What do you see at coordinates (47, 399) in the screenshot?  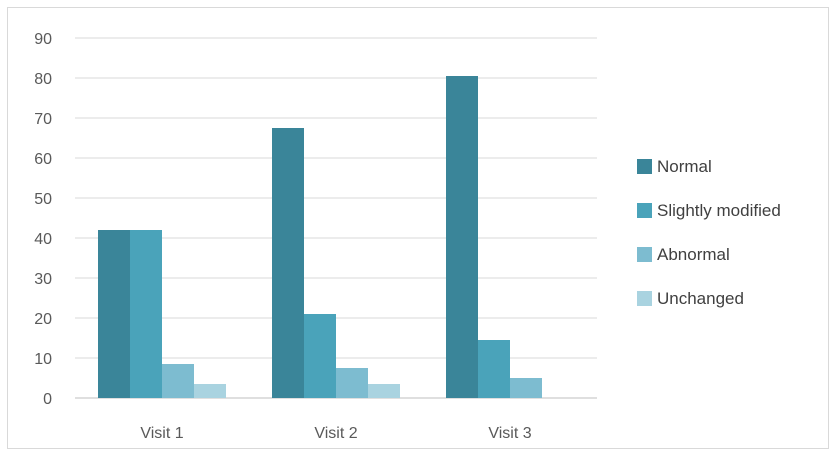 I see `y-tick-label: 0` at bounding box center [47, 399].